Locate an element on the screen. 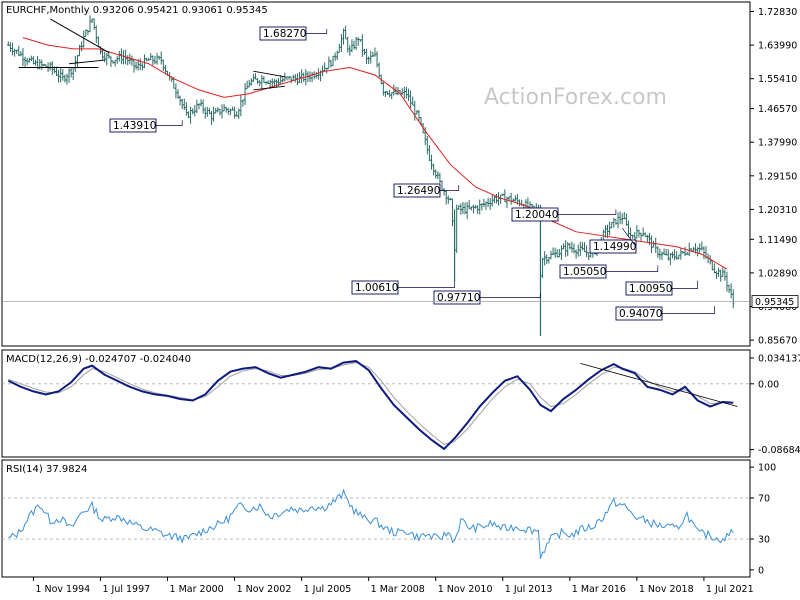 The image size is (800, 600). price-annotation-label: 0.97710 is located at coordinates (458, 298).